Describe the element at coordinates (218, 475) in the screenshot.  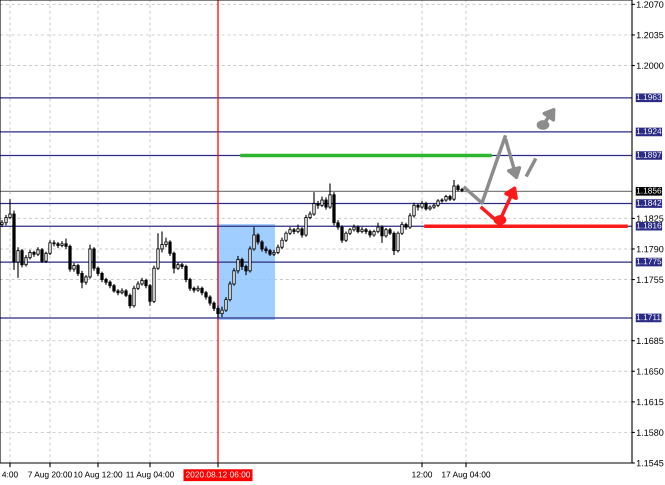
I see `x-tick-label: 2020.08.12 06:00` at that location.